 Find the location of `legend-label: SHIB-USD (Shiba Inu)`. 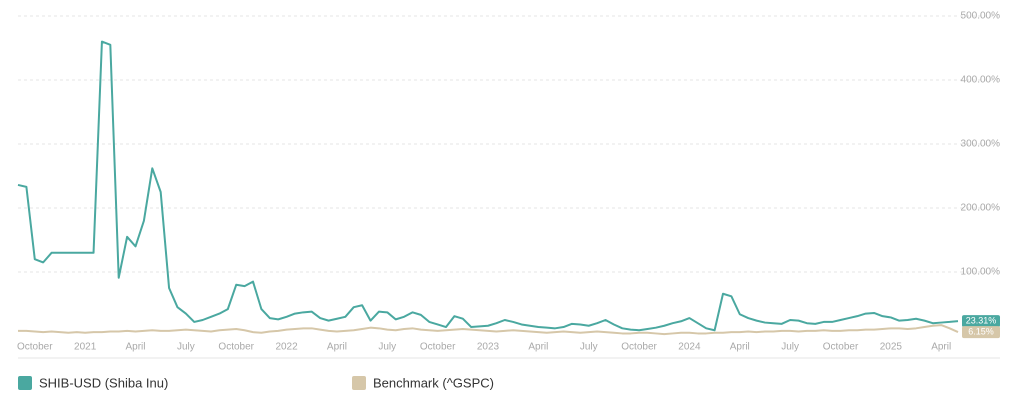

legend-label: SHIB-USD (Shiba Inu) is located at coordinates (103, 382).